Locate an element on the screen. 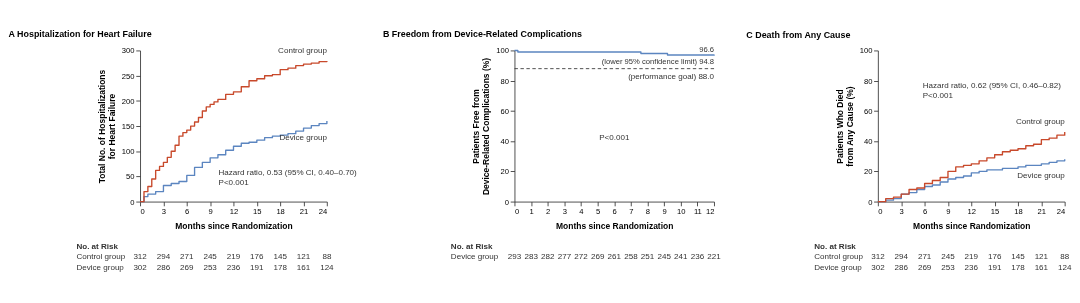 The height and width of the screenshot is (303, 1080). x-tick-label: 4 is located at coordinates (582, 211).